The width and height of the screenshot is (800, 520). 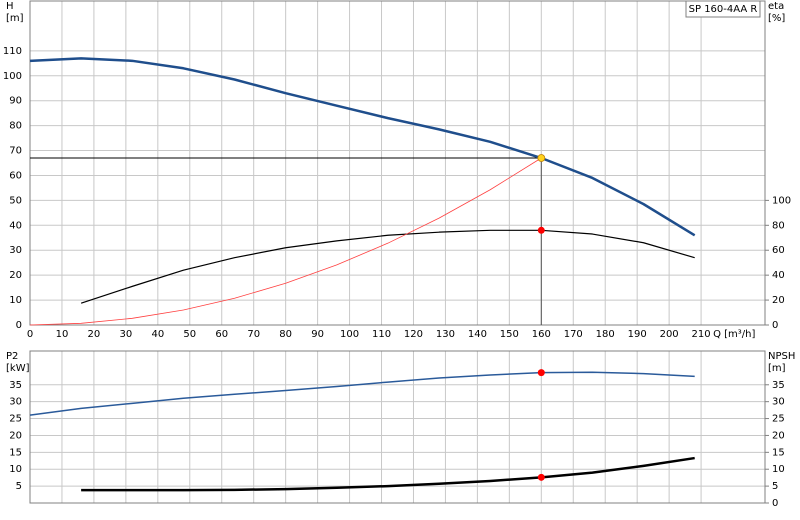 What do you see at coordinates (221, 334) in the screenshot?
I see `x-tick-label: 60` at bounding box center [221, 334].